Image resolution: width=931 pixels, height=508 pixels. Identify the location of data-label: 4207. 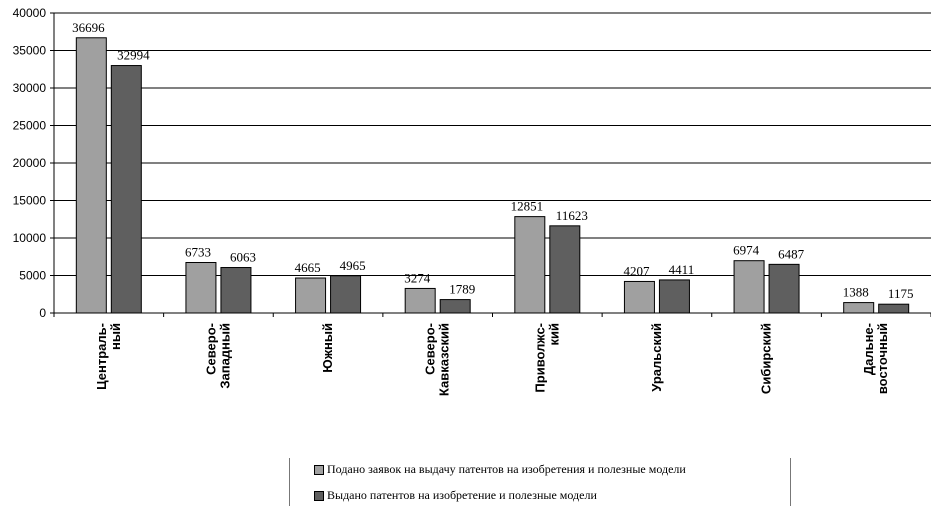
(636, 270).